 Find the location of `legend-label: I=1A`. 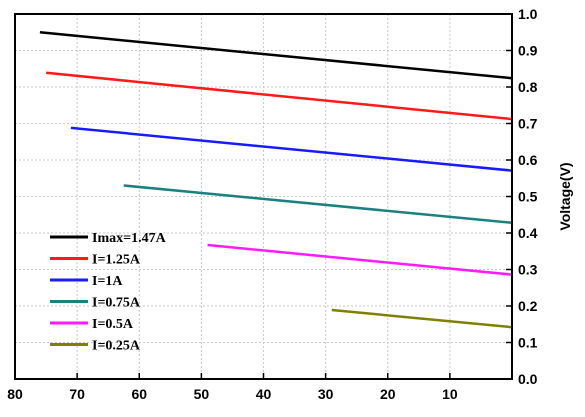

legend-label: I=1A is located at coordinates (107, 281).